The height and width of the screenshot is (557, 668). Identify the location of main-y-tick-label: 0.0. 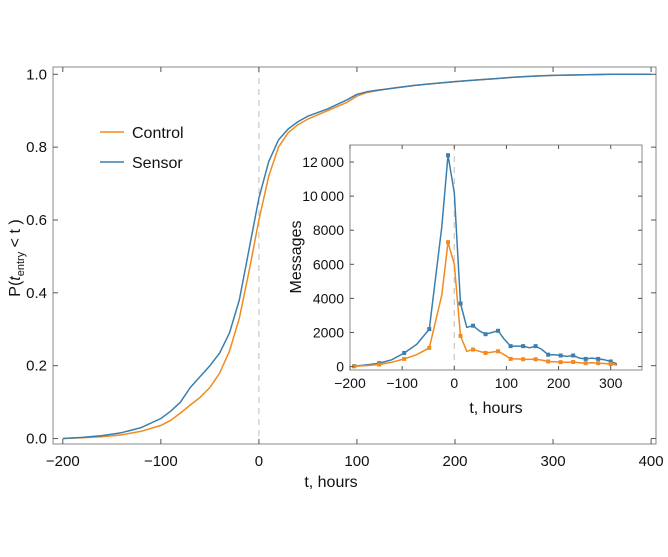
(36, 439).